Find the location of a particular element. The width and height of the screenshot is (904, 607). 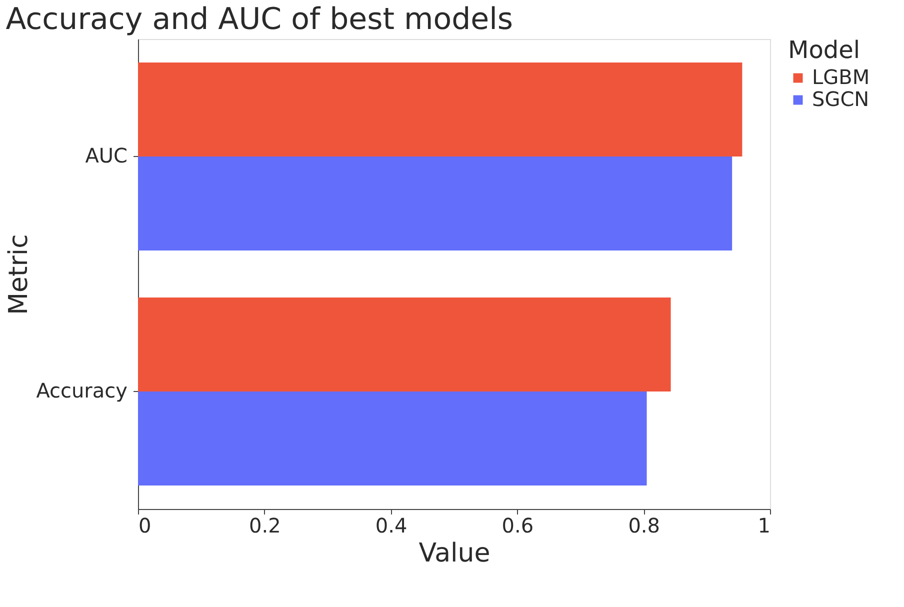

y-tick-label: Accuracy is located at coordinates (82, 390).